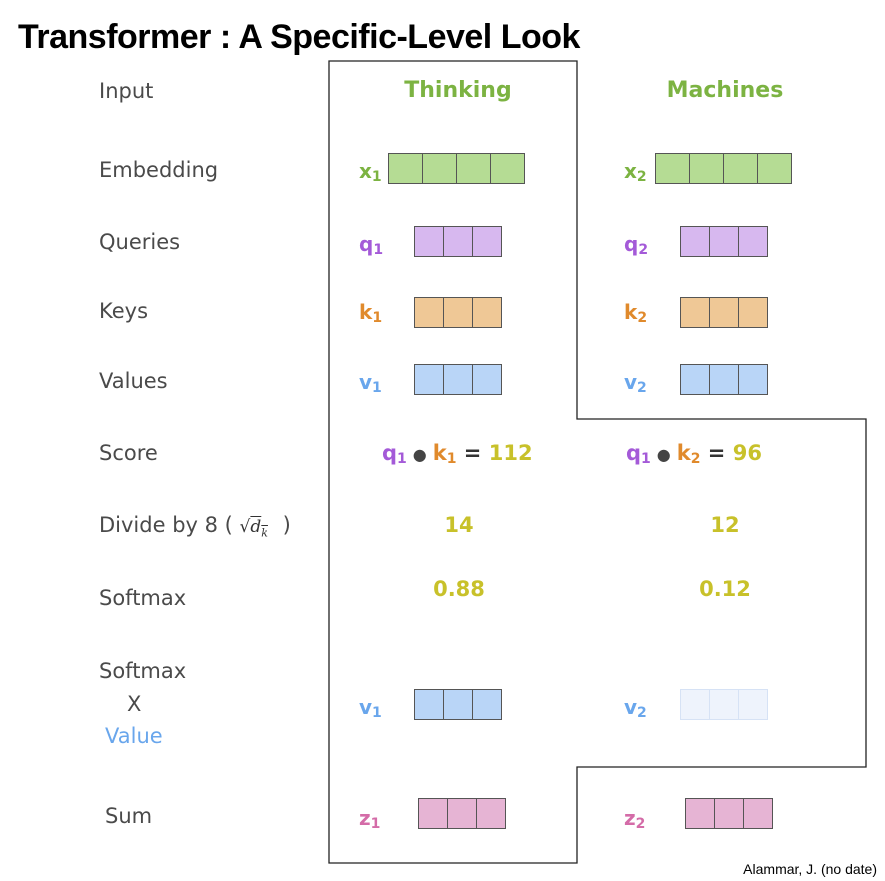 The width and height of the screenshot is (885, 881). Describe the element at coordinates (126, 91) in the screenshot. I see `row-label-input: Input` at that location.